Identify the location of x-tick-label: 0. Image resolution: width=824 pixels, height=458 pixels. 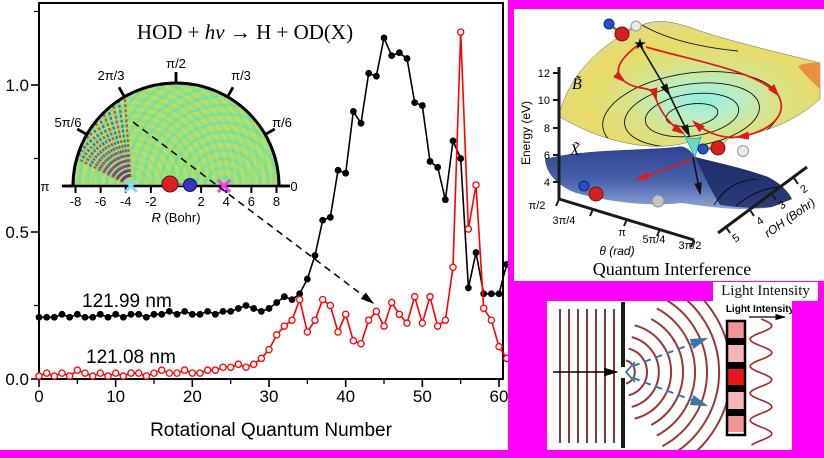
(38, 396).